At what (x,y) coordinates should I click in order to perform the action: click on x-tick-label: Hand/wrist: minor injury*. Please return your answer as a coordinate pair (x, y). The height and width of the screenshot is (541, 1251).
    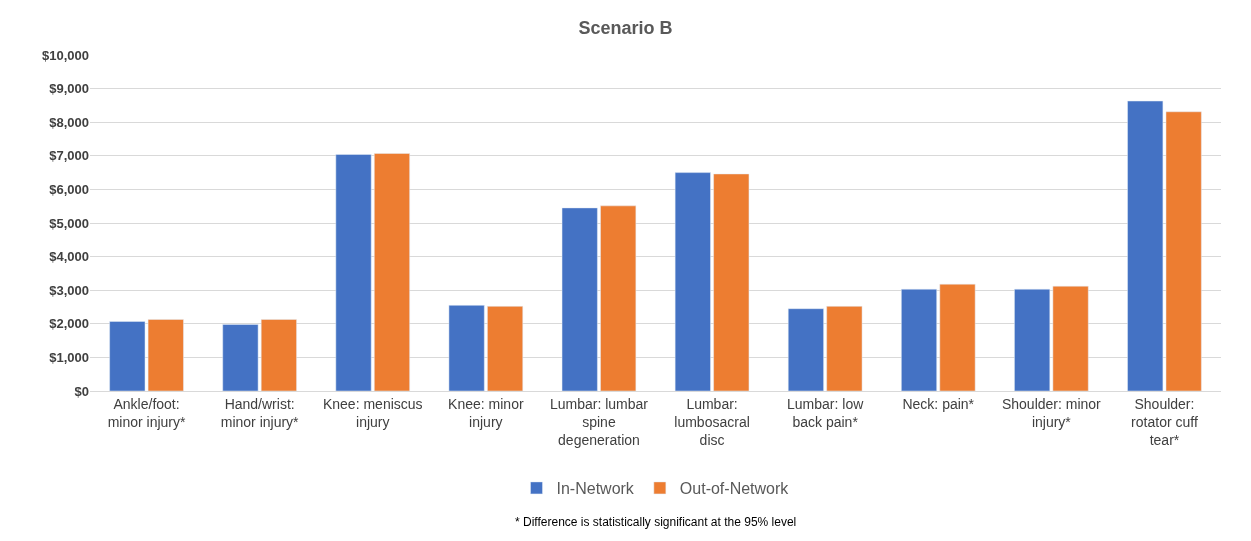
    Looking at the image, I should click on (260, 412).